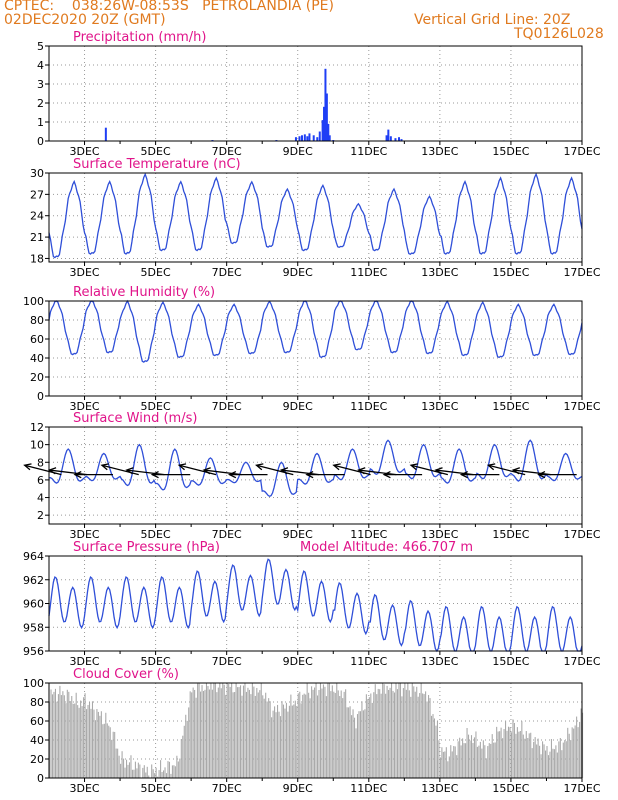  What do you see at coordinates (33, 651) in the screenshot?
I see `y-tick-label: 956` at bounding box center [33, 651].